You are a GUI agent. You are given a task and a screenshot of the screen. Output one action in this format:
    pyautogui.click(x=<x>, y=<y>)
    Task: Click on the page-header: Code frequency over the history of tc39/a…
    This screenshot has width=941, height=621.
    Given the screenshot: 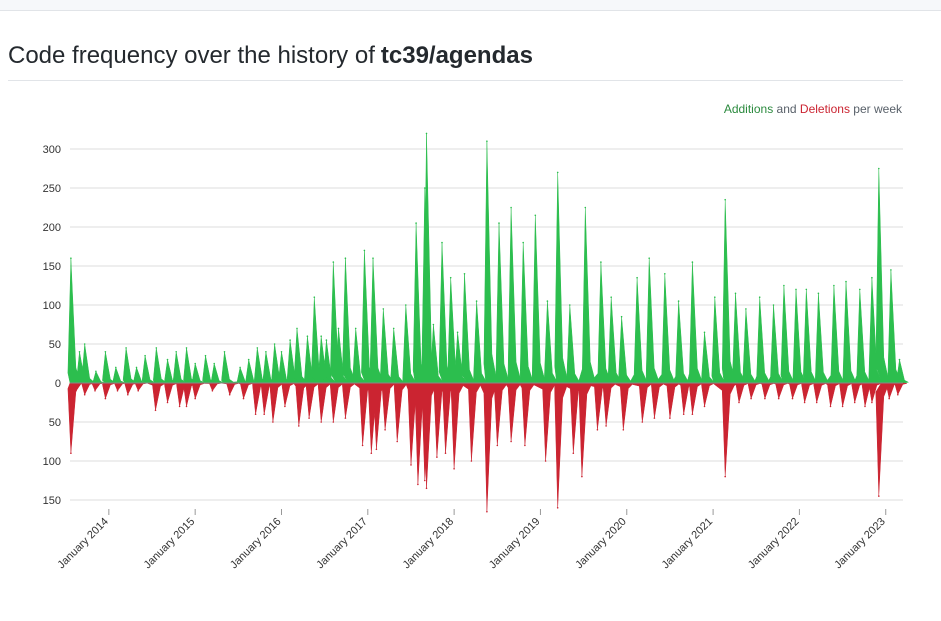 What is the action you would take?
    pyautogui.click(x=455, y=60)
    